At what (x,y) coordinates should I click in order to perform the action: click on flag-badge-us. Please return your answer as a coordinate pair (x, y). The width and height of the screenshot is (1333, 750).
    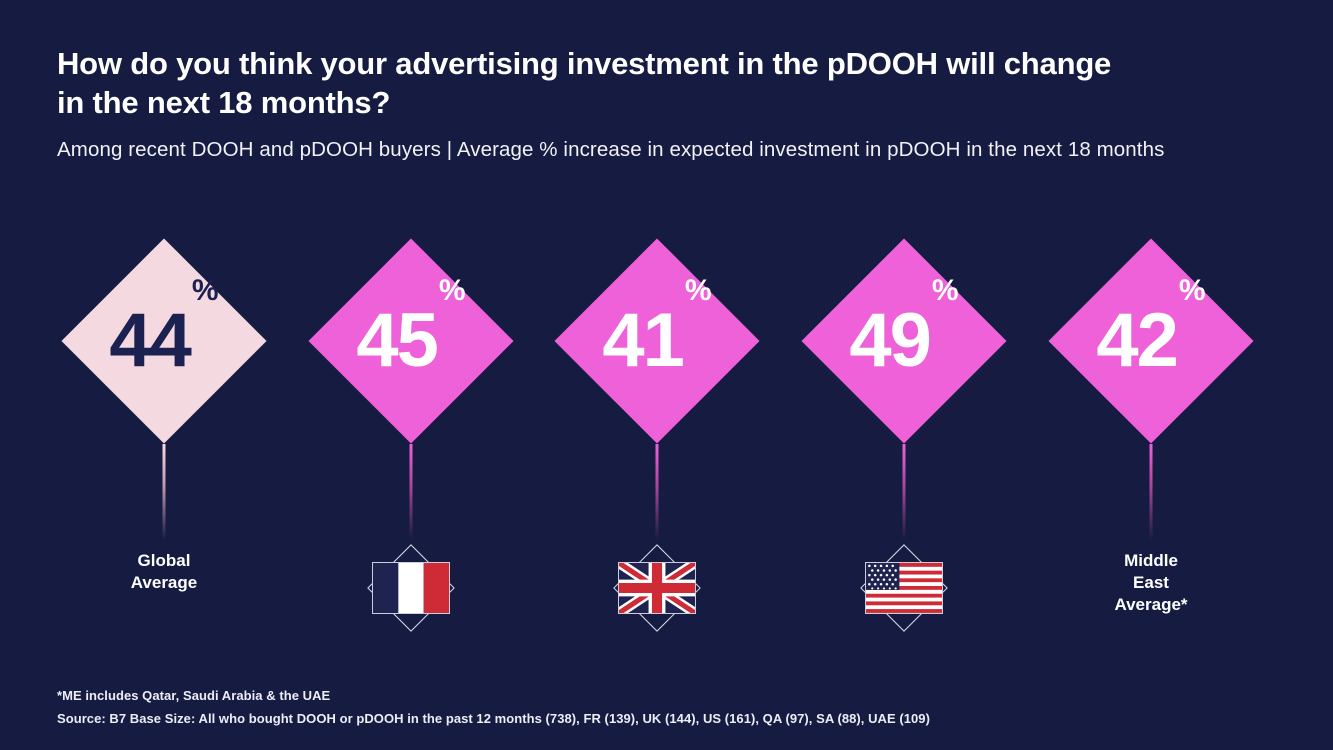
    Looking at the image, I should click on (904, 588).